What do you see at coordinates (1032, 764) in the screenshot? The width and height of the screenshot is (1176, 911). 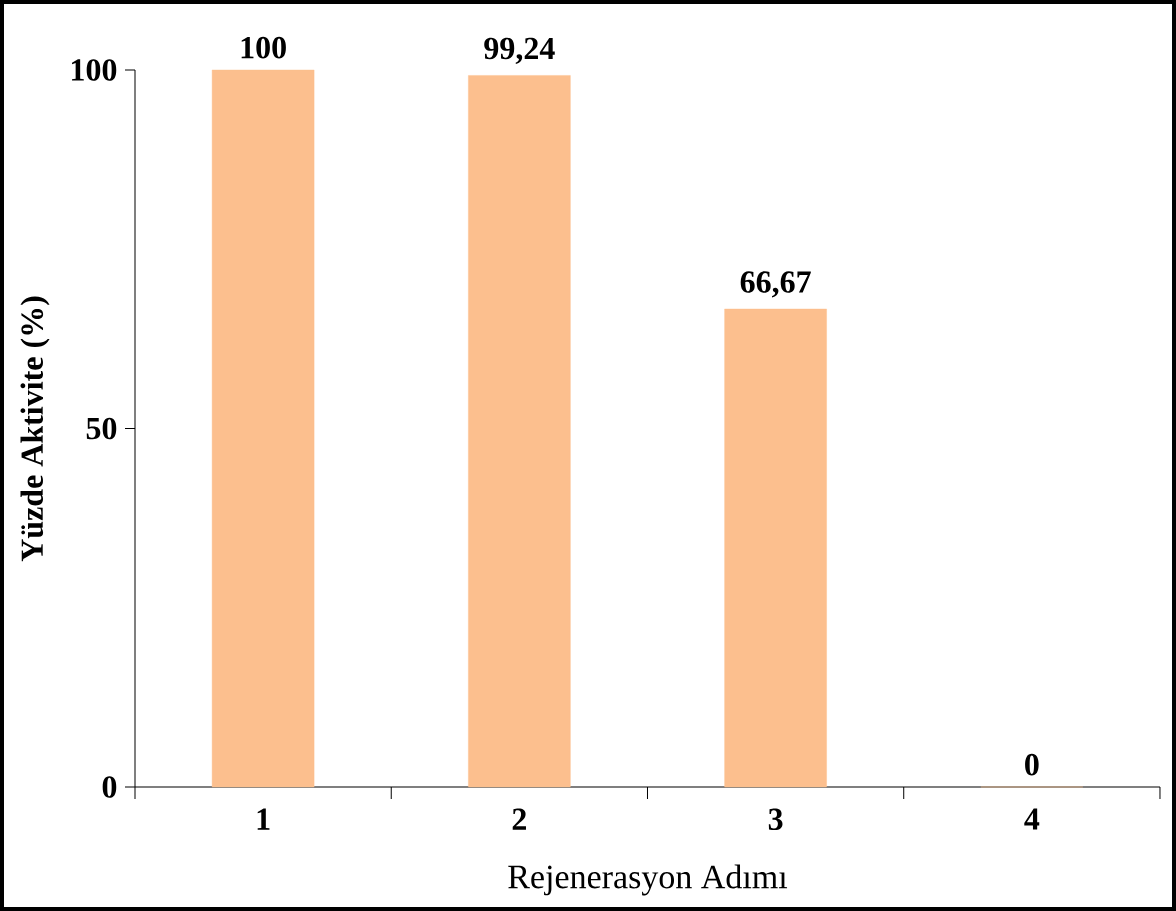 I see `data-label: 0` at bounding box center [1032, 764].